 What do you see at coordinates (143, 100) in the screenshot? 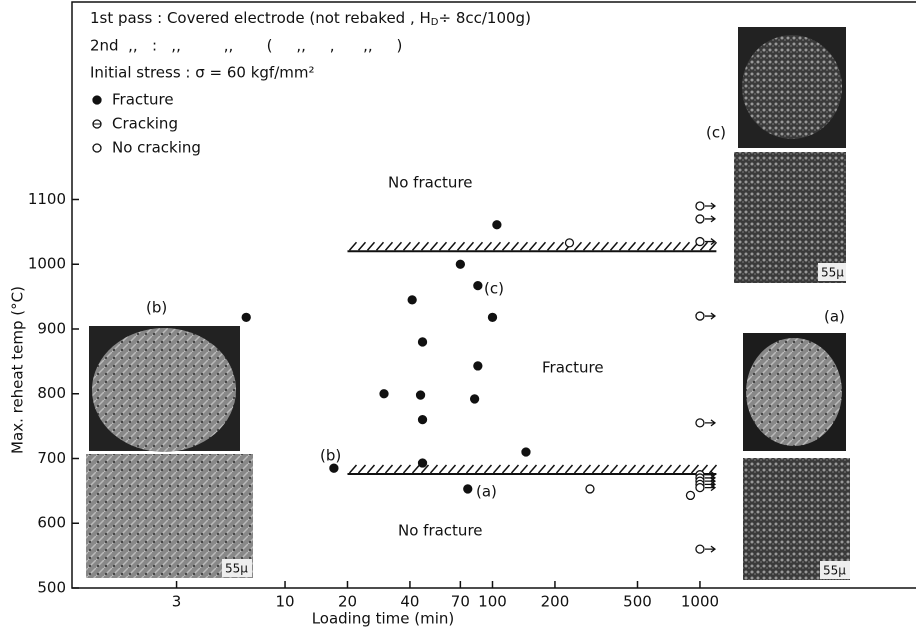
I see `legend-label: Fracture` at bounding box center [143, 100].